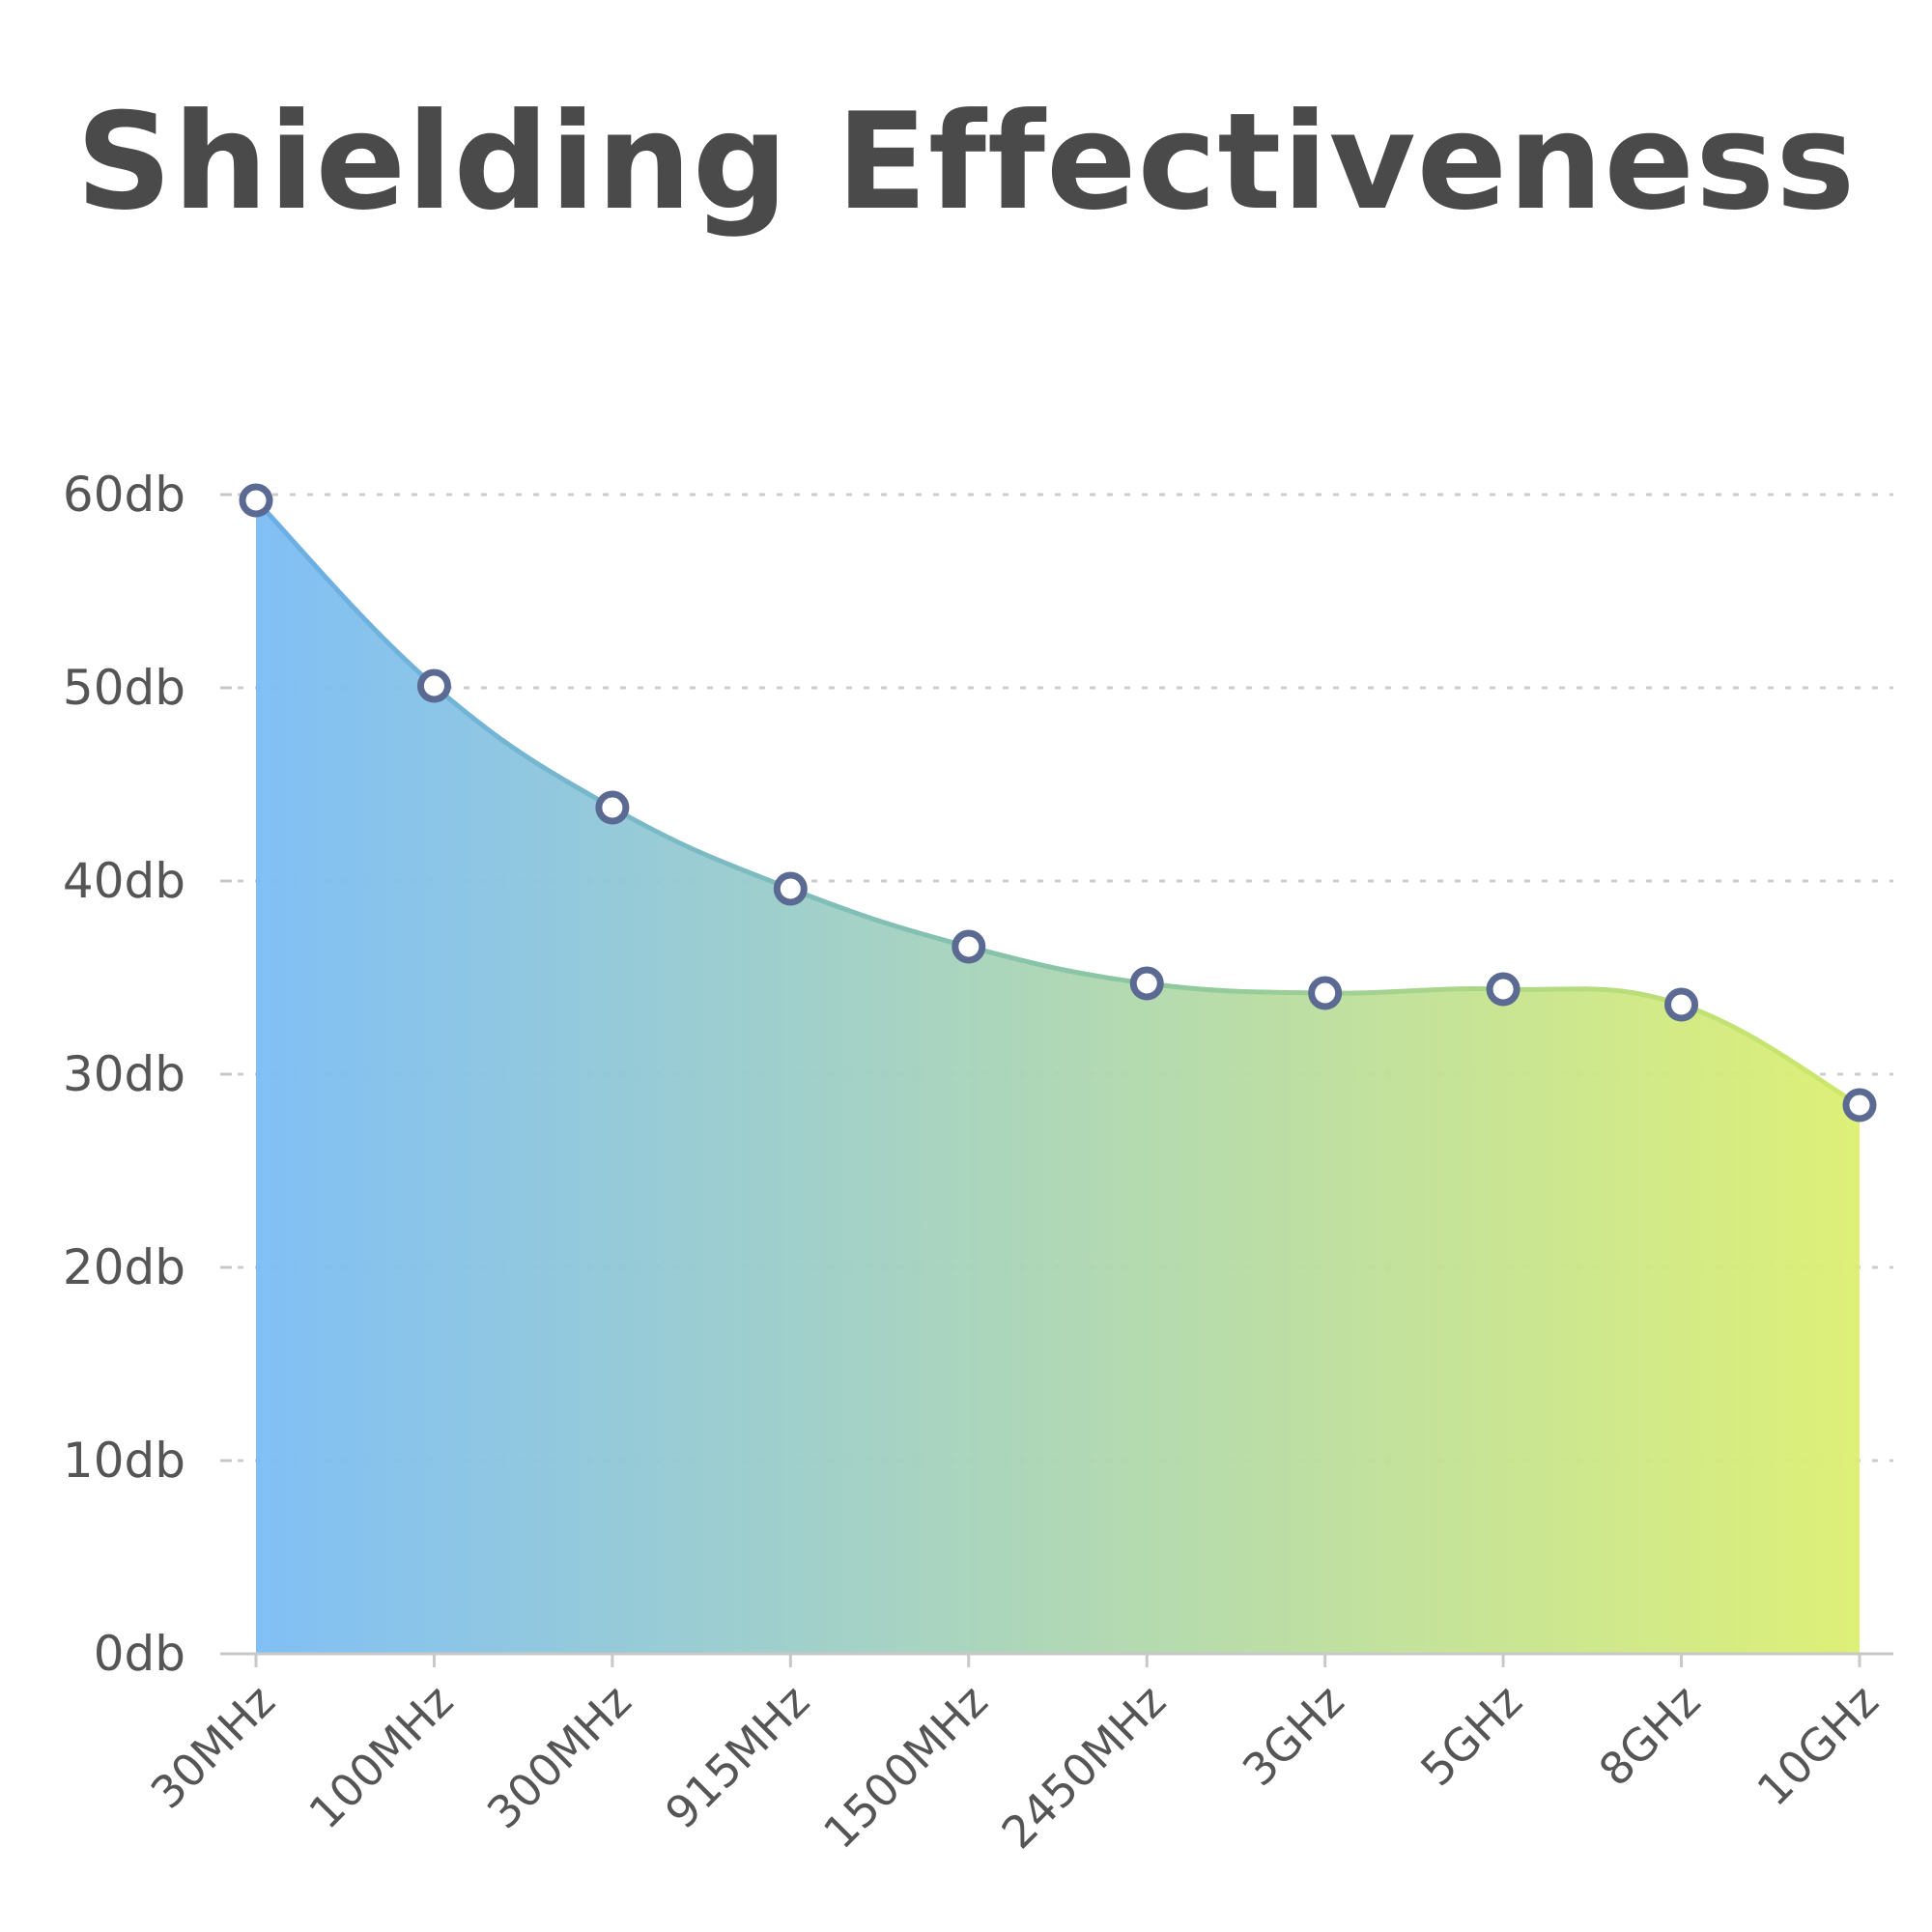  I want to click on chart-title: Shielding Effectiveness, so click(966, 162).